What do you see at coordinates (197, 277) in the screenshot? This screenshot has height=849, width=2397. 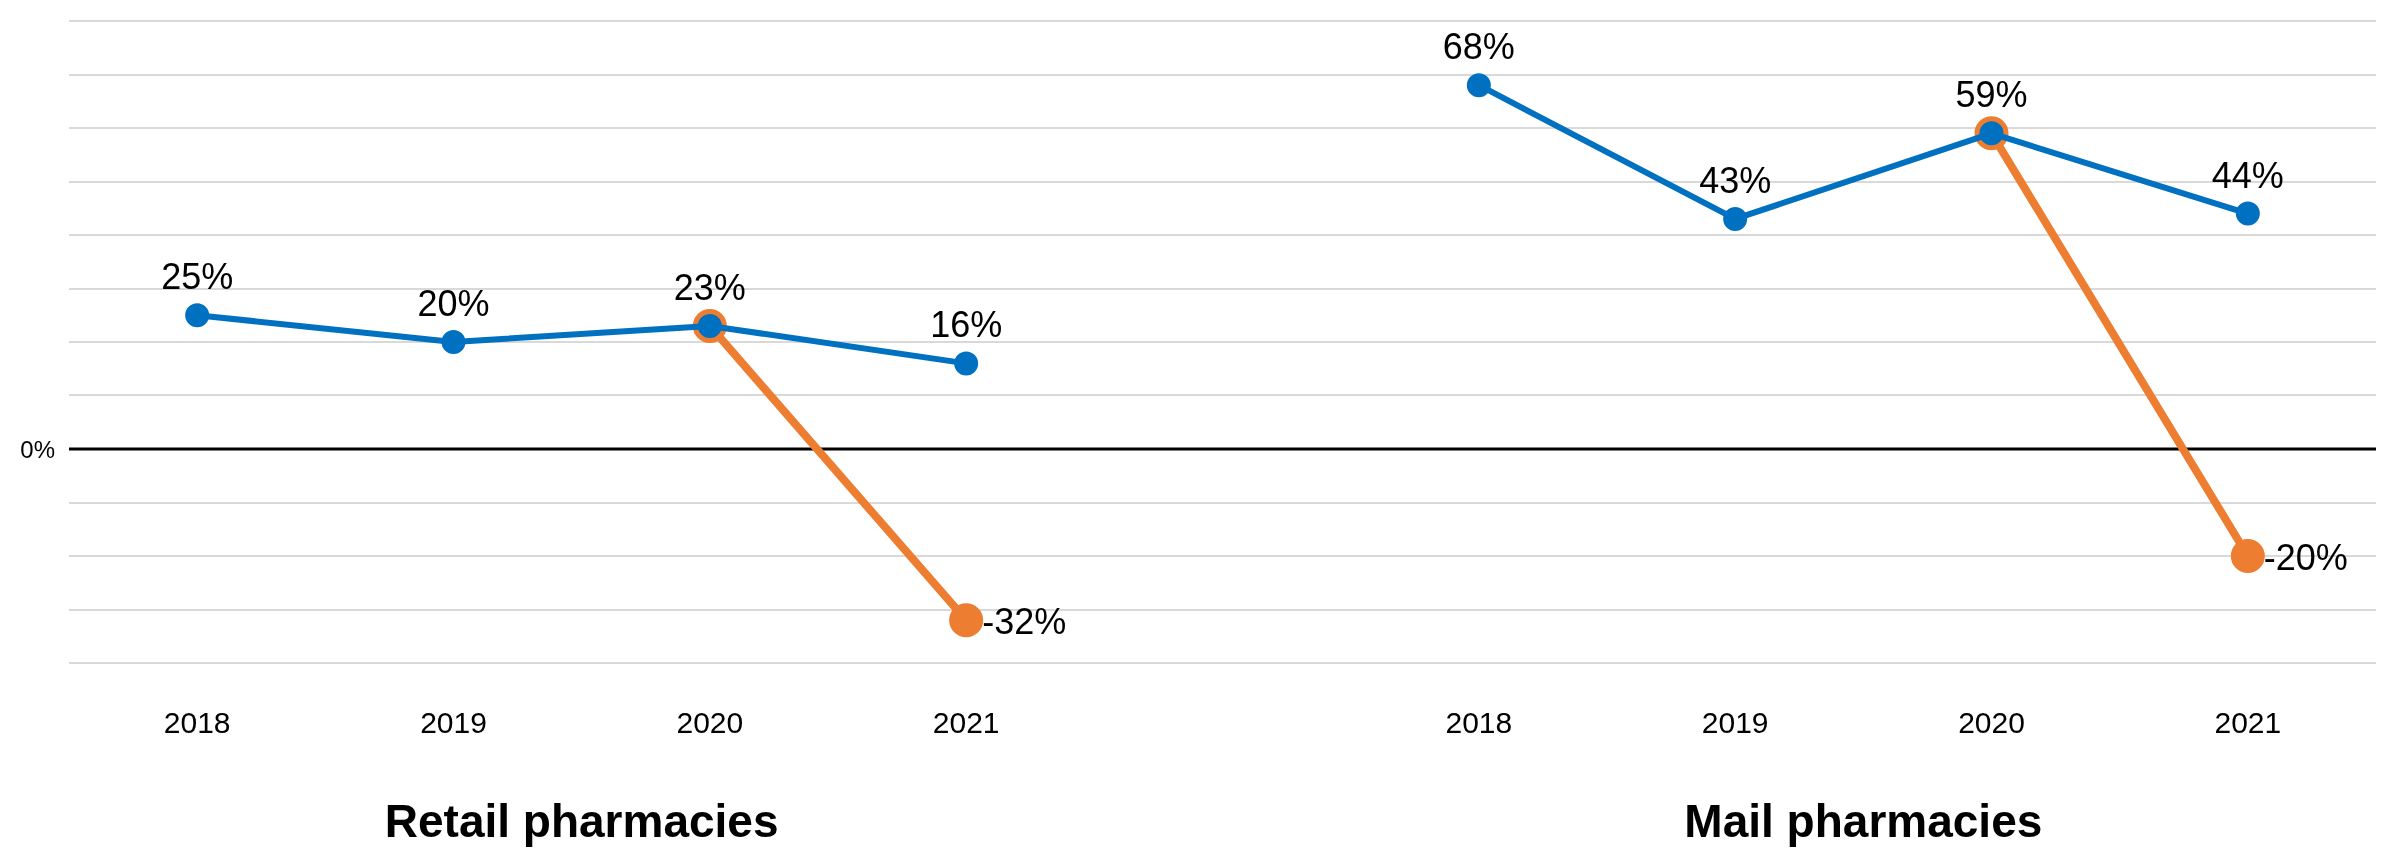 I see `data-label: 25%` at bounding box center [197, 277].